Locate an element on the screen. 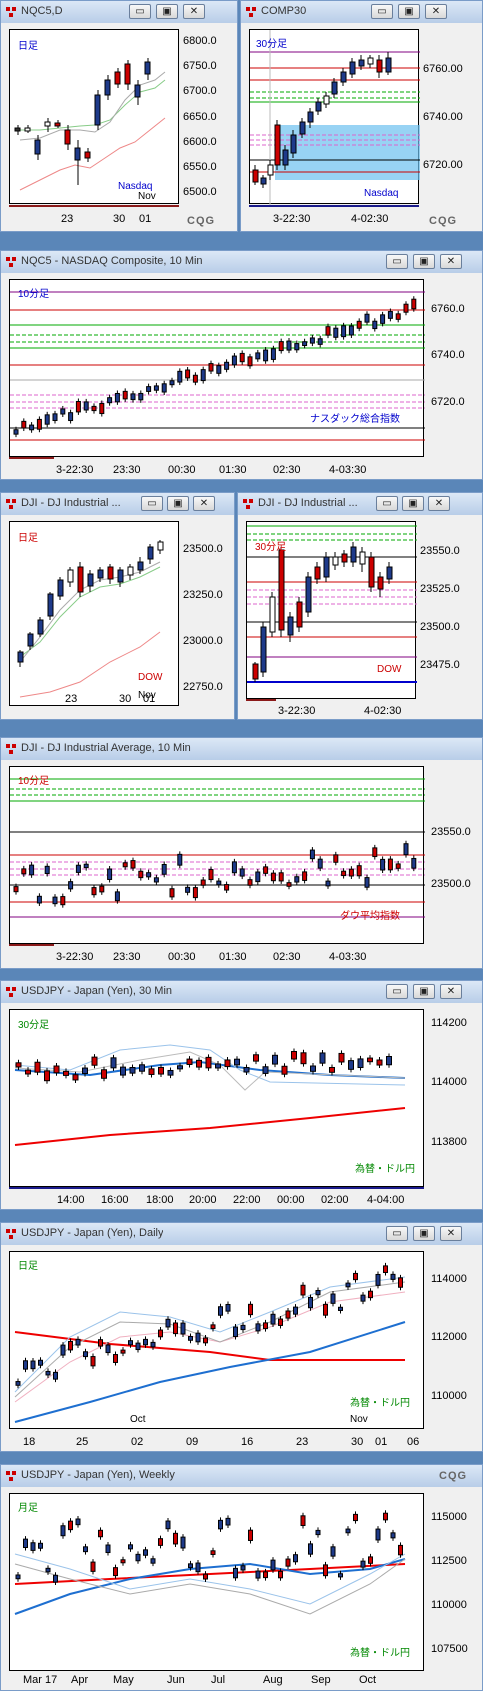  timeframe-label: 10分足 is located at coordinates (34, 294).